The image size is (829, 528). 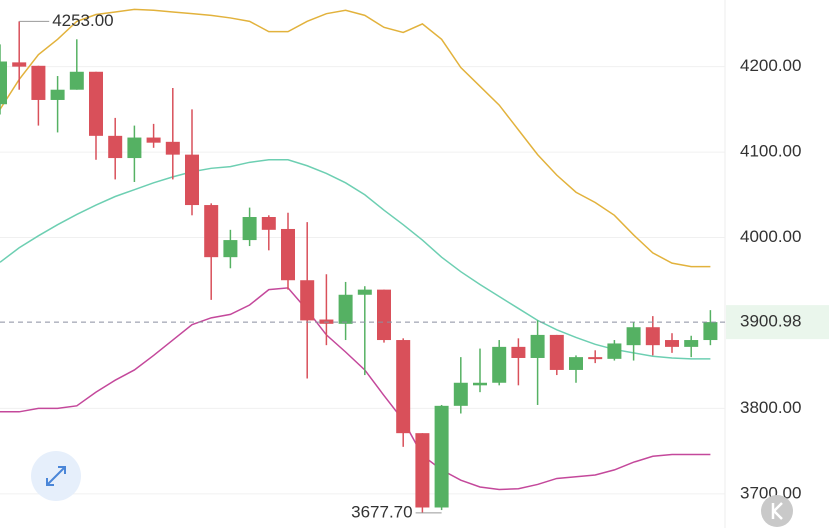 I want to click on last-price-box, so click(x=777, y=322).